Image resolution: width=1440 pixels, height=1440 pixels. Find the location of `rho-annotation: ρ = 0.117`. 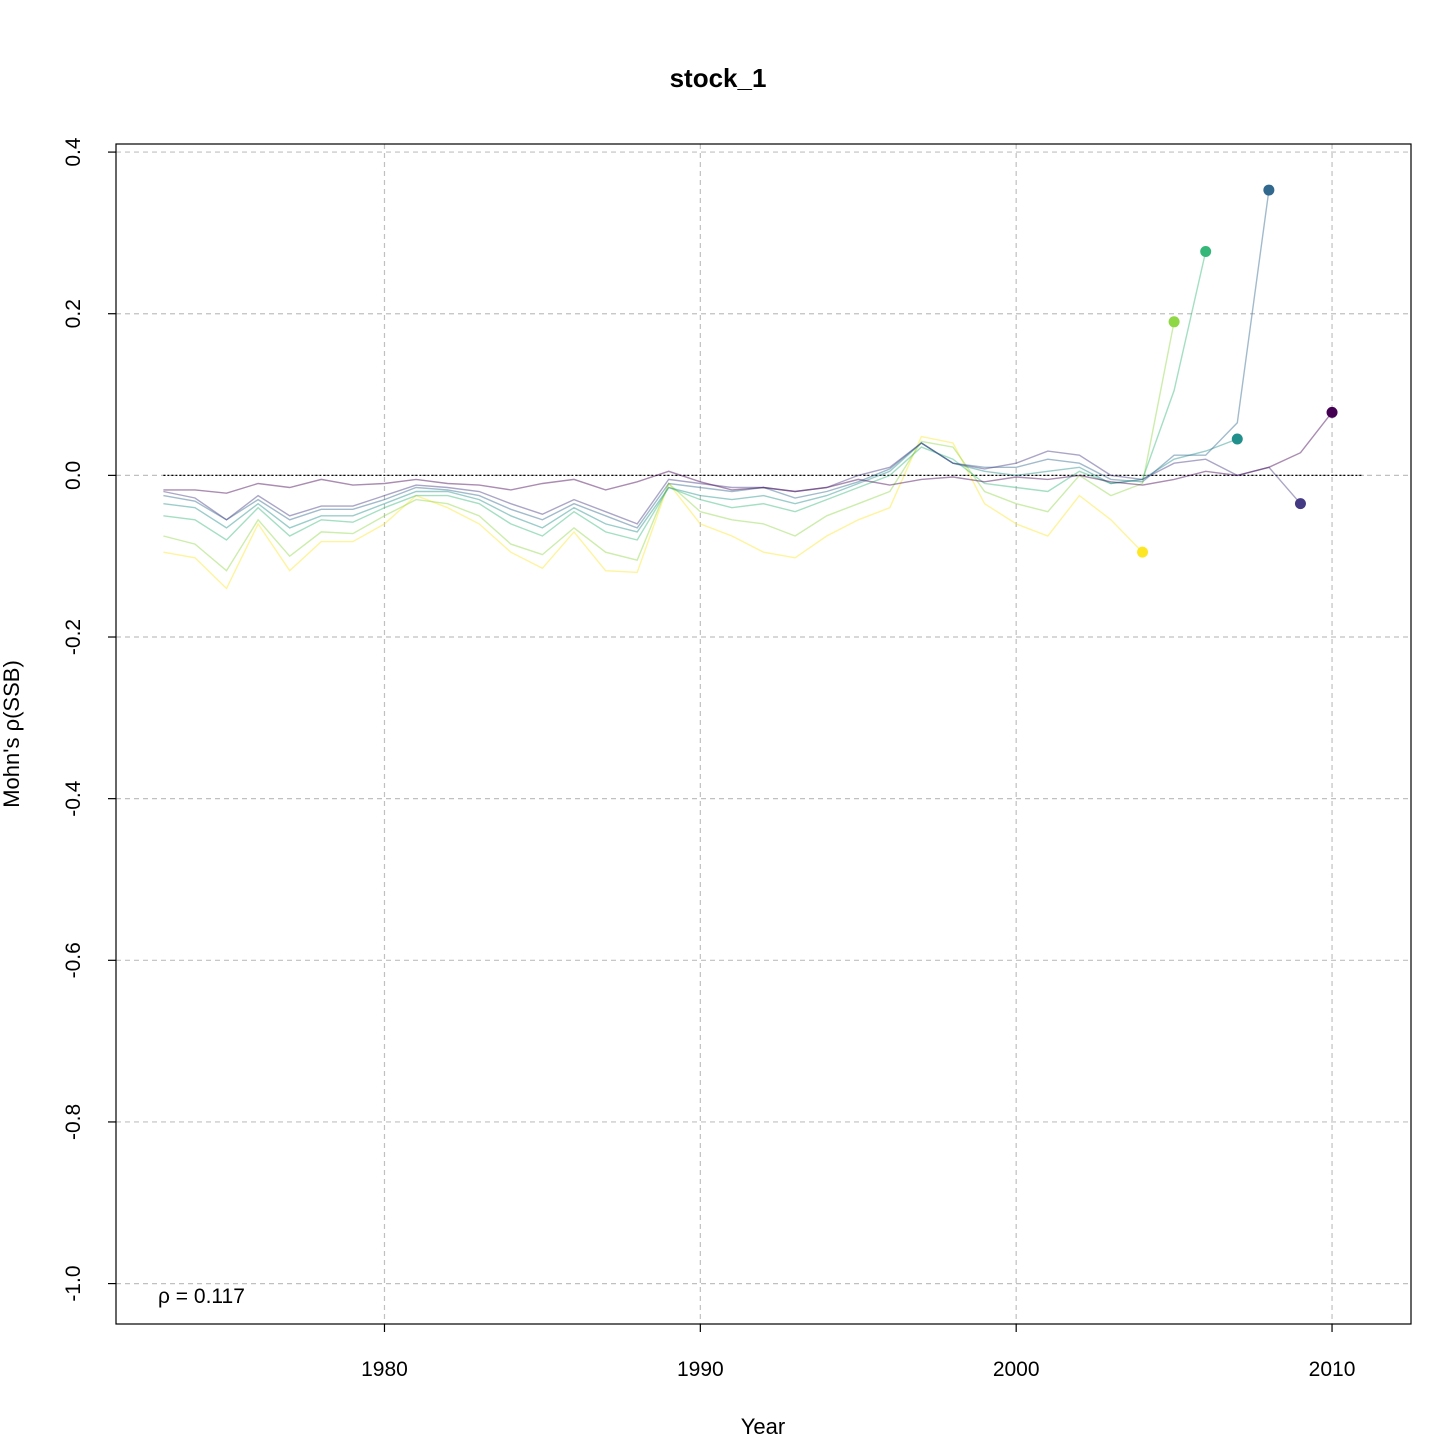

rho-annotation: ρ = 0.117 is located at coordinates (201, 1296).